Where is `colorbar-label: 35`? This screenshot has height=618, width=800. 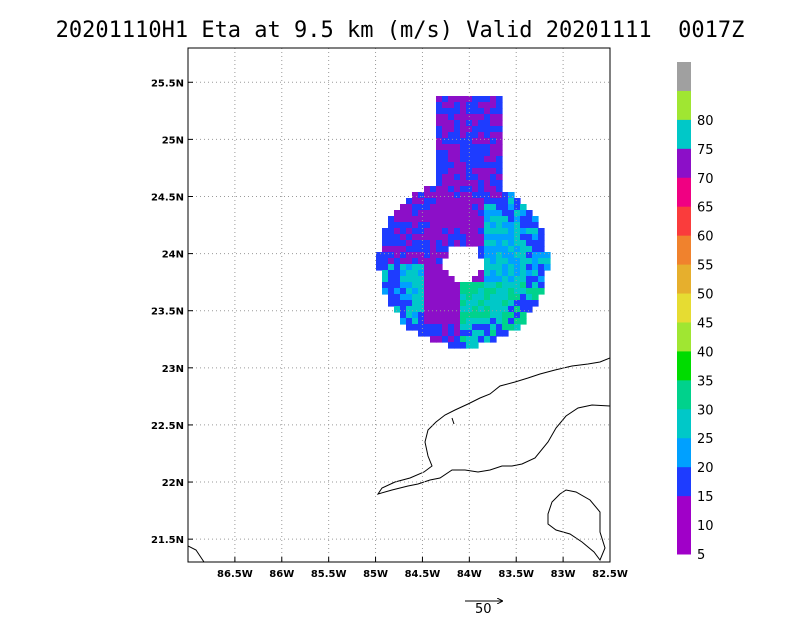
colorbar-label: 35 is located at coordinates (705, 381).